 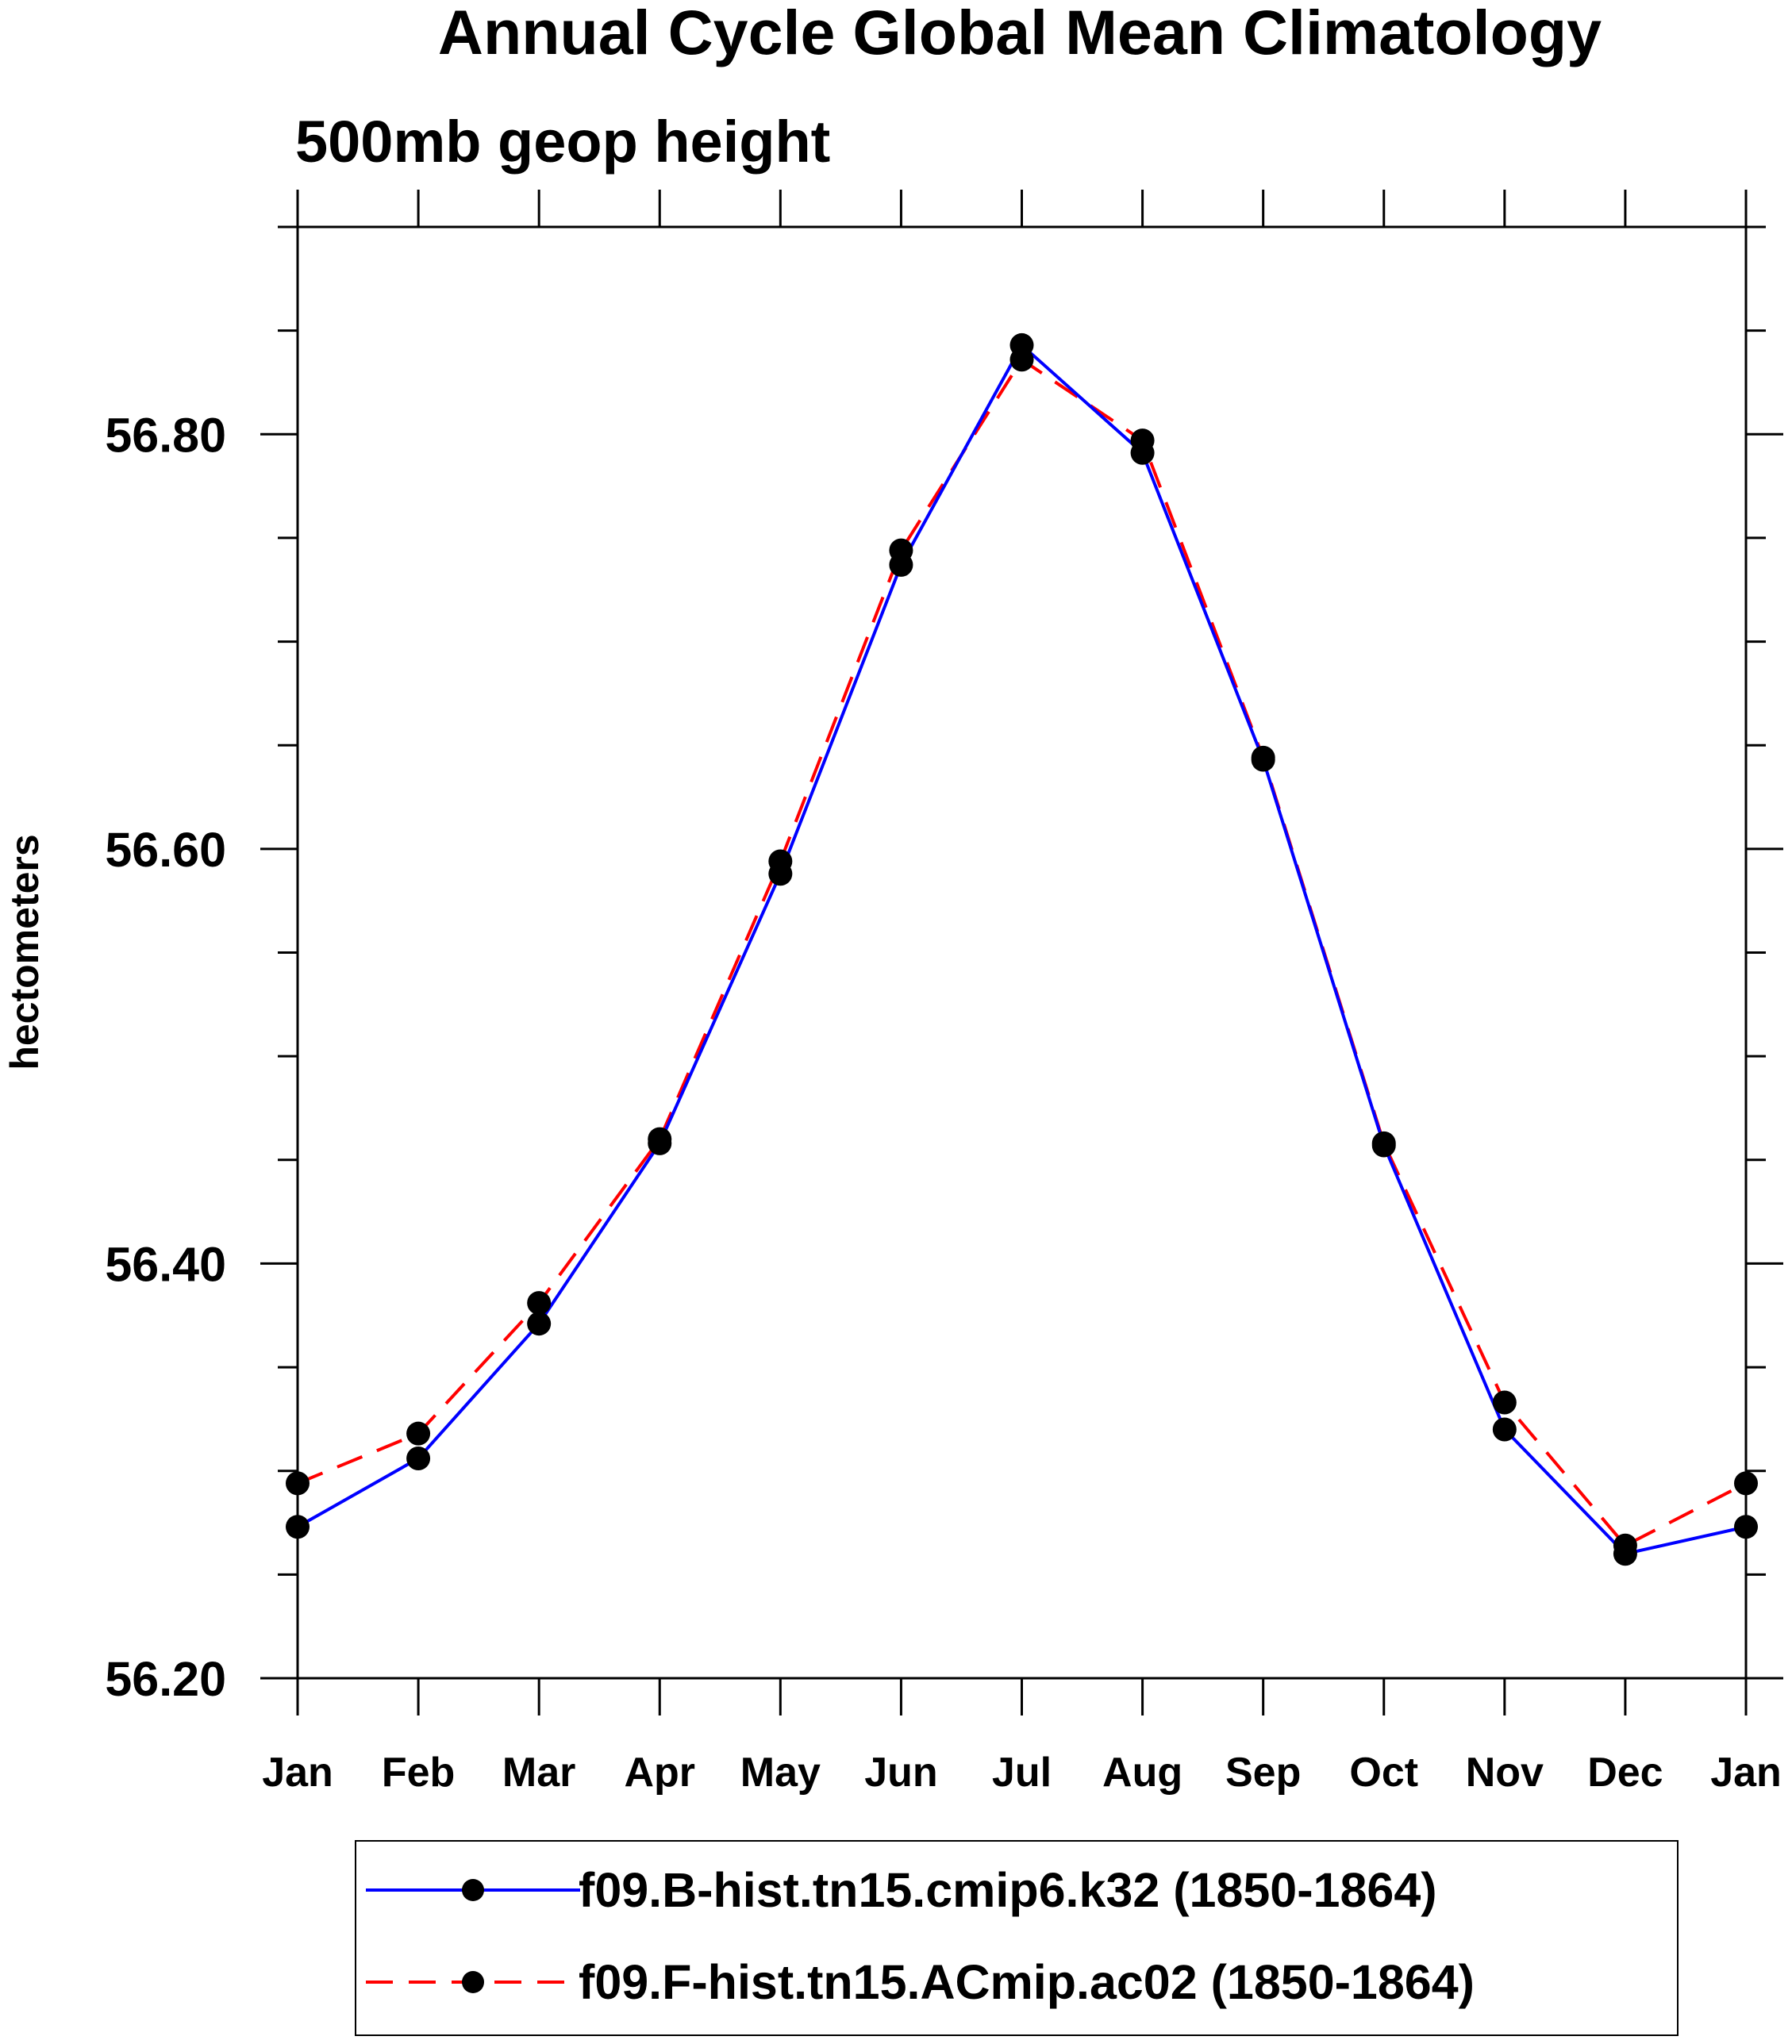 What do you see at coordinates (900, 1773) in the screenshot?
I see `x-tick-label: Jun` at bounding box center [900, 1773].